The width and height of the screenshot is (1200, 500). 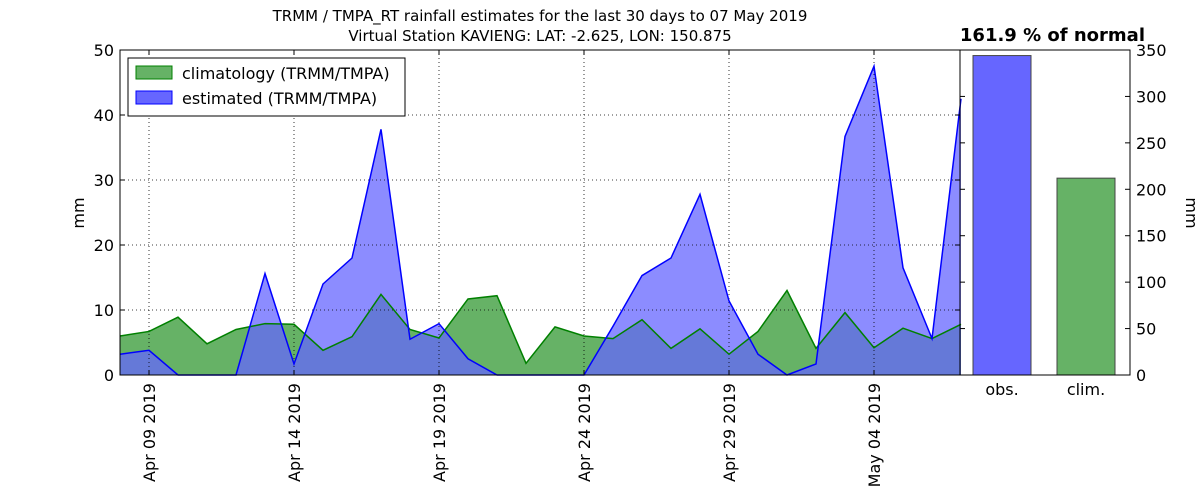 I want to click on bar-clim, so click(x=1086, y=276).